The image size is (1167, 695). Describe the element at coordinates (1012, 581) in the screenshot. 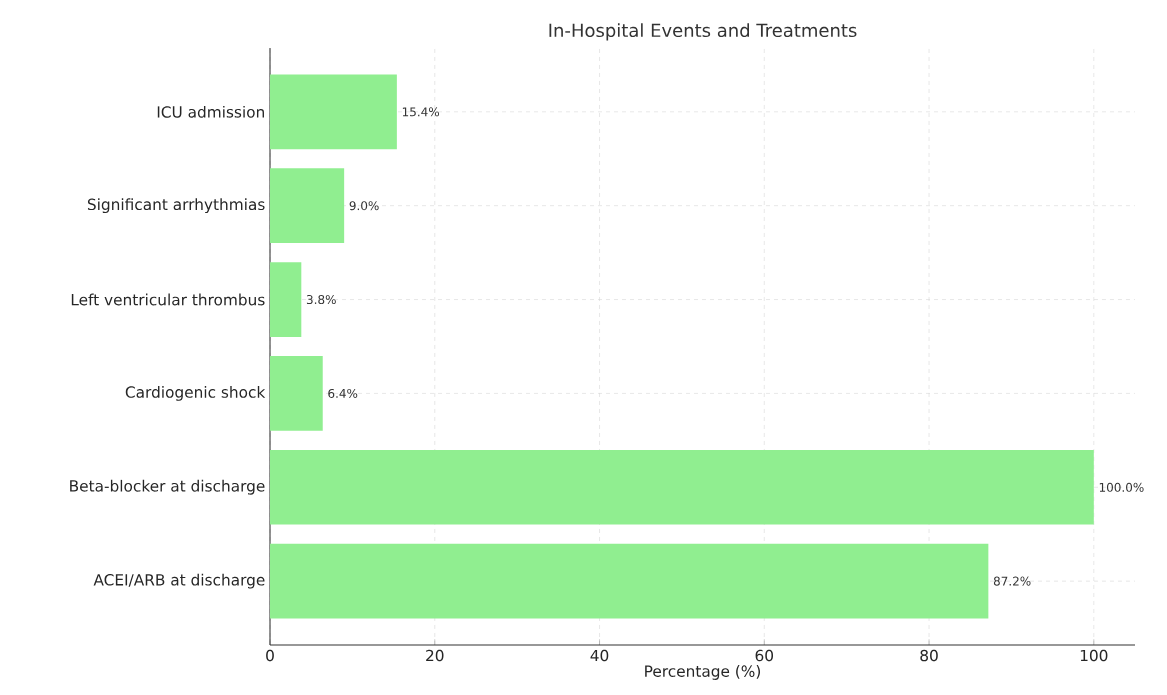

I see `data-label: 87.2%` at that location.